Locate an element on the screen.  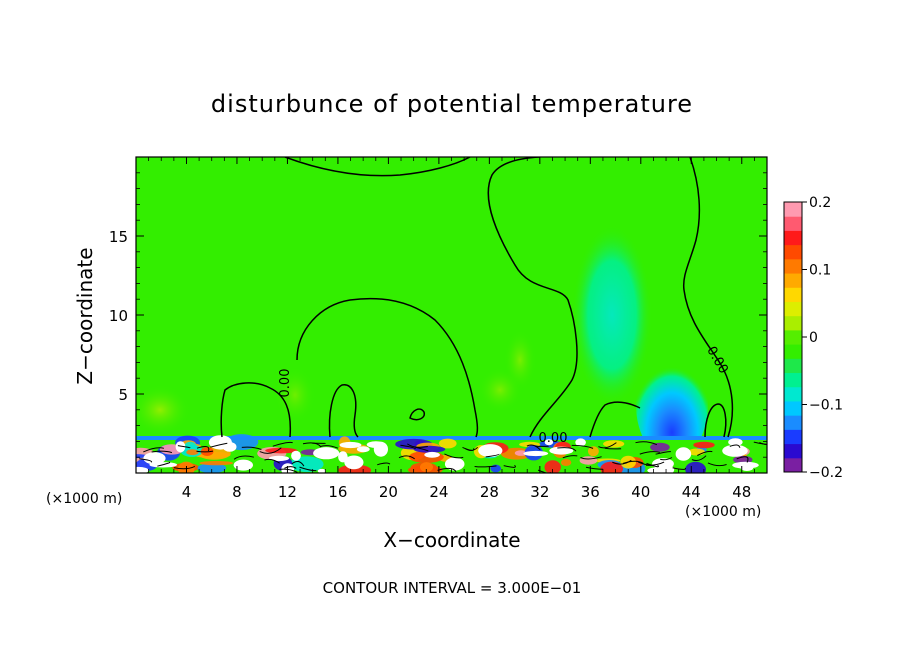
x-tick-label: 48 is located at coordinates (741, 492).